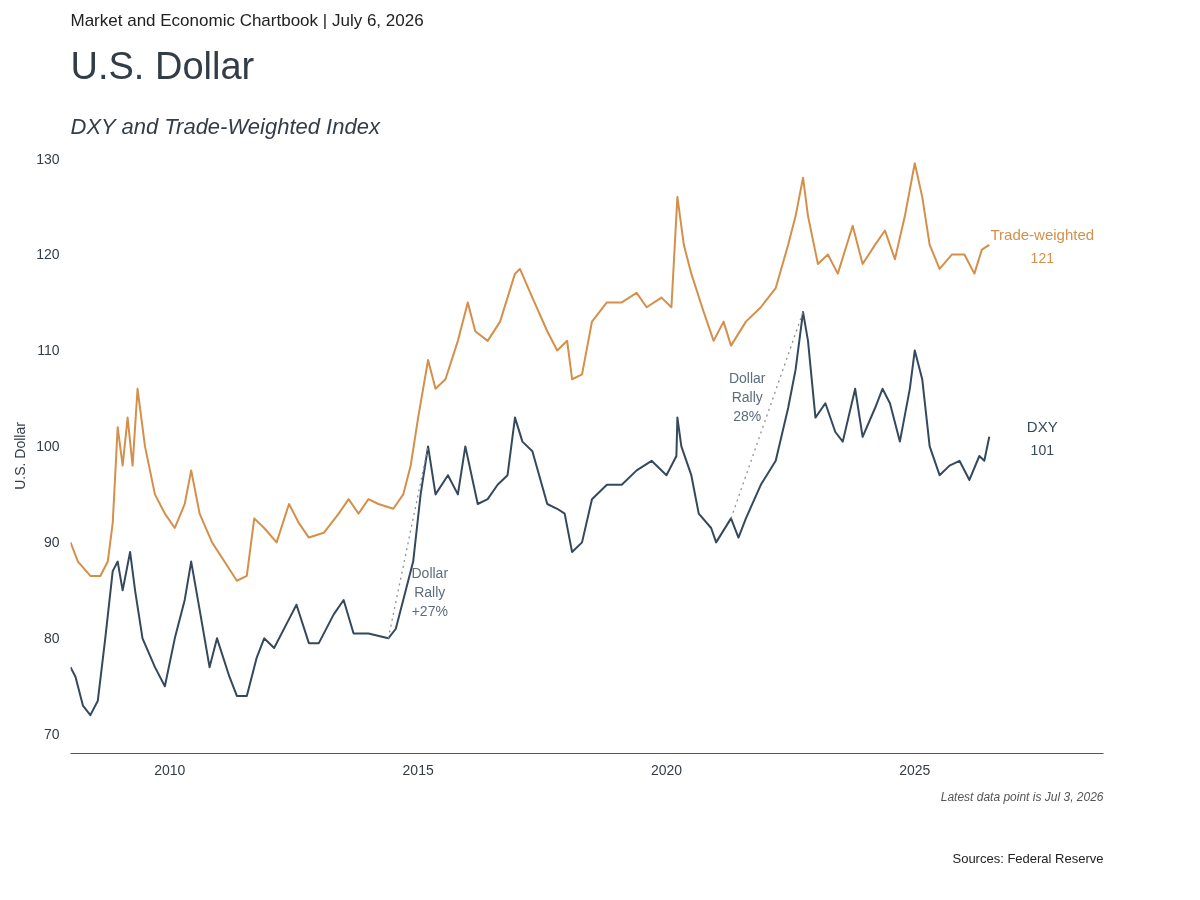  What do you see at coordinates (48, 158) in the screenshot?
I see `y-tick-label: 130` at bounding box center [48, 158].